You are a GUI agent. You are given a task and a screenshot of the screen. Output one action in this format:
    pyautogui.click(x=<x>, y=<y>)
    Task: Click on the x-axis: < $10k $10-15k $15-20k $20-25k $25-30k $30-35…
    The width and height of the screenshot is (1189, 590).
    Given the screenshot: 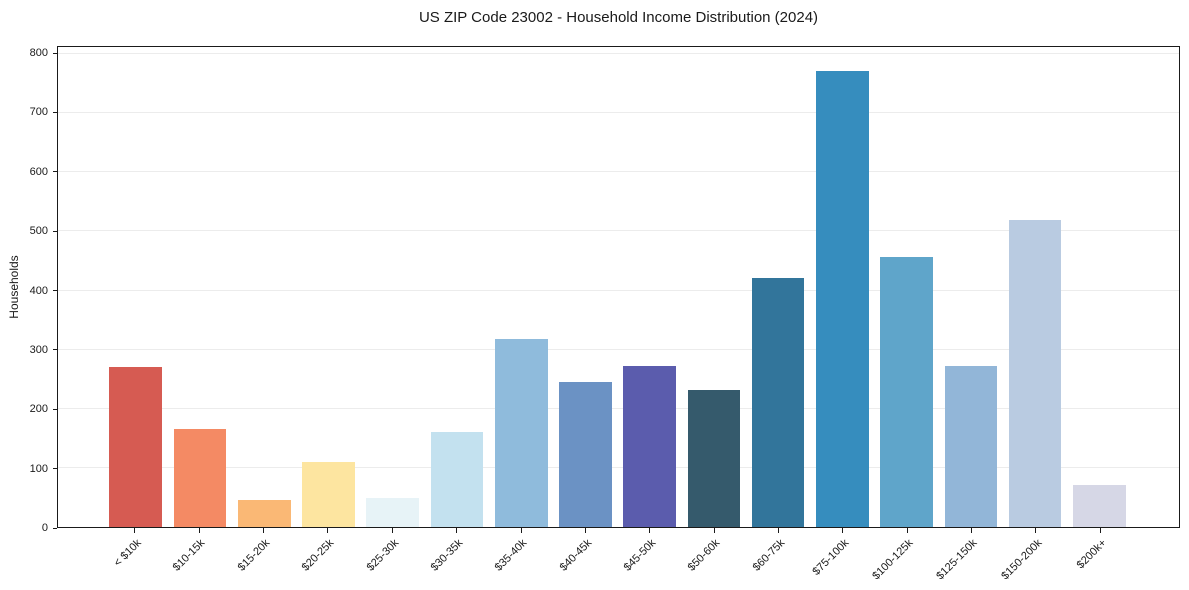 What is the action you would take?
    pyautogui.click(x=618, y=559)
    